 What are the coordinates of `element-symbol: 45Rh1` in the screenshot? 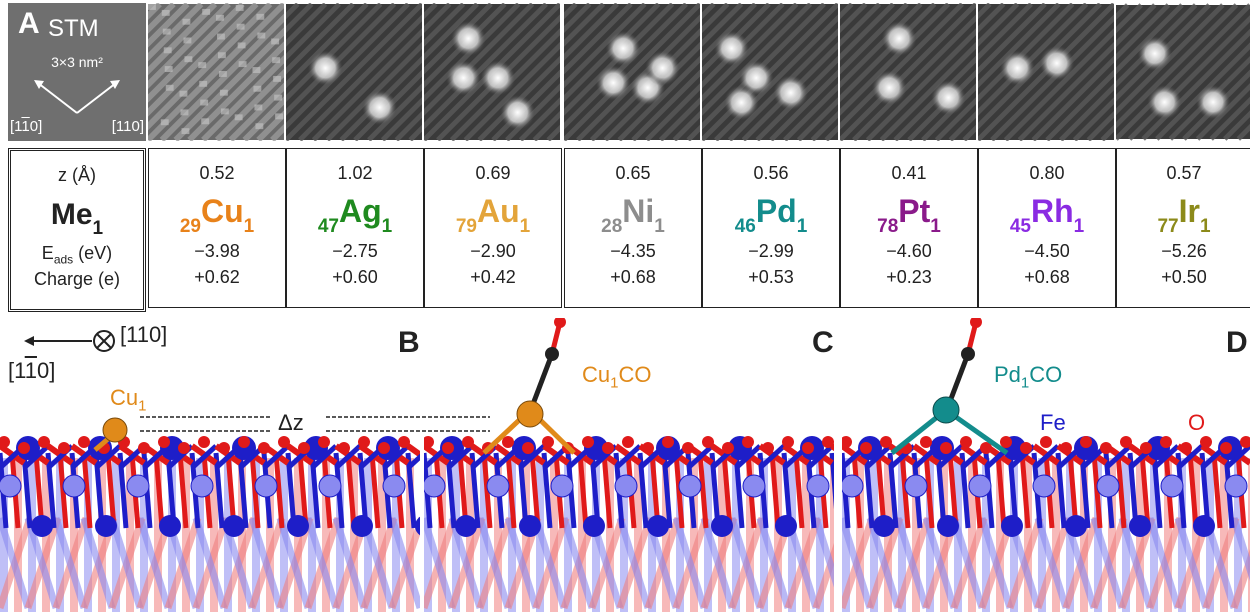 It's located at (1047, 215).